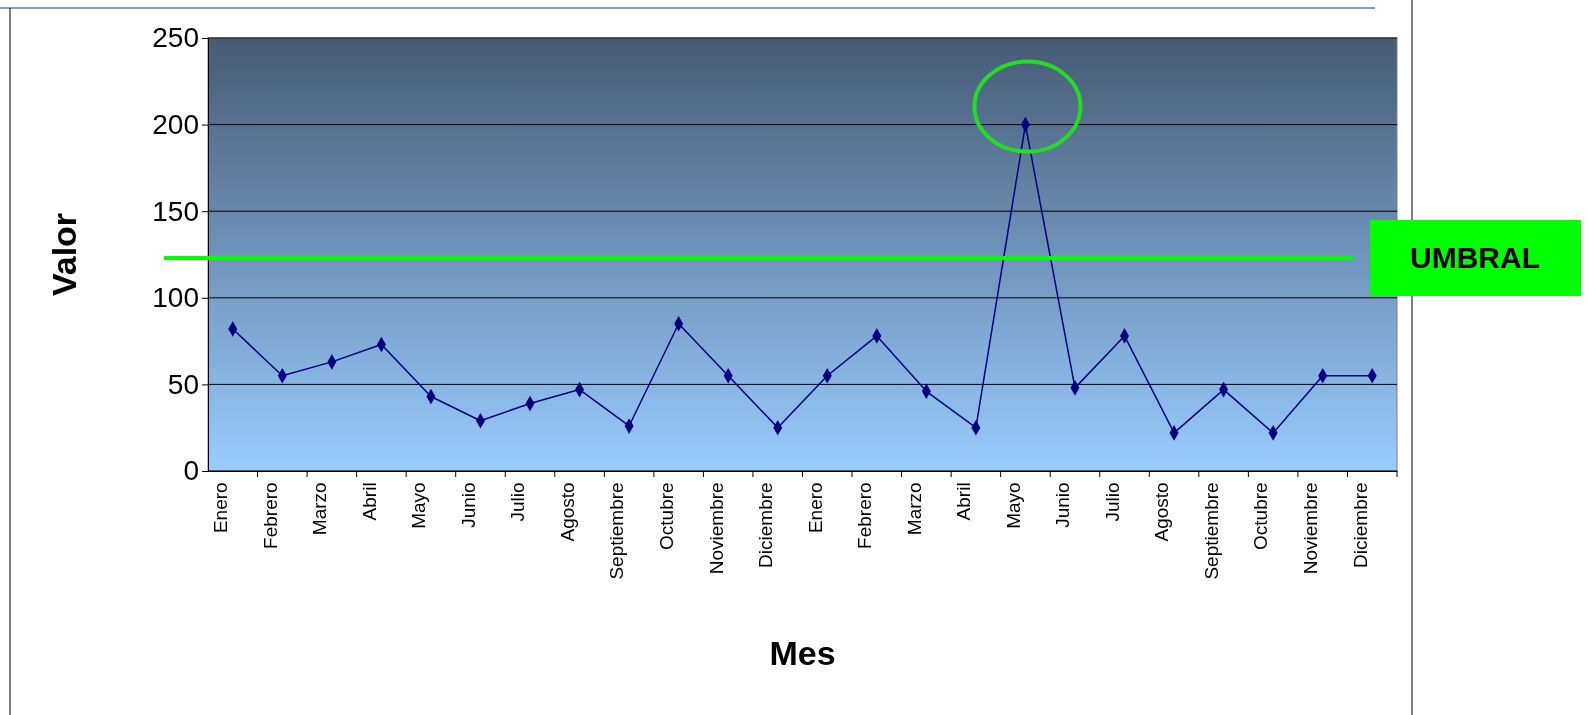  Describe the element at coordinates (802, 653) in the screenshot. I see `x-axis-title: Mes` at that location.